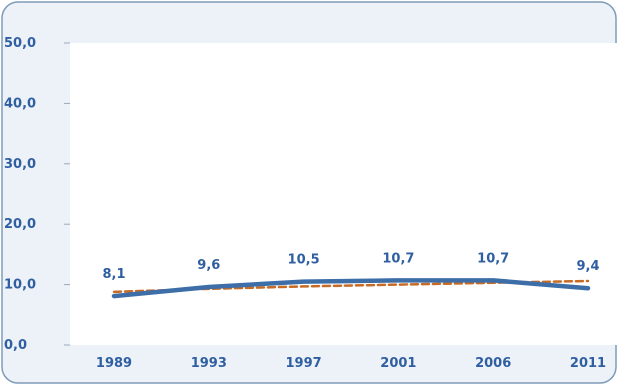 The height and width of the screenshot is (391, 622). I want to click on data-label: 10,5, so click(304, 260).